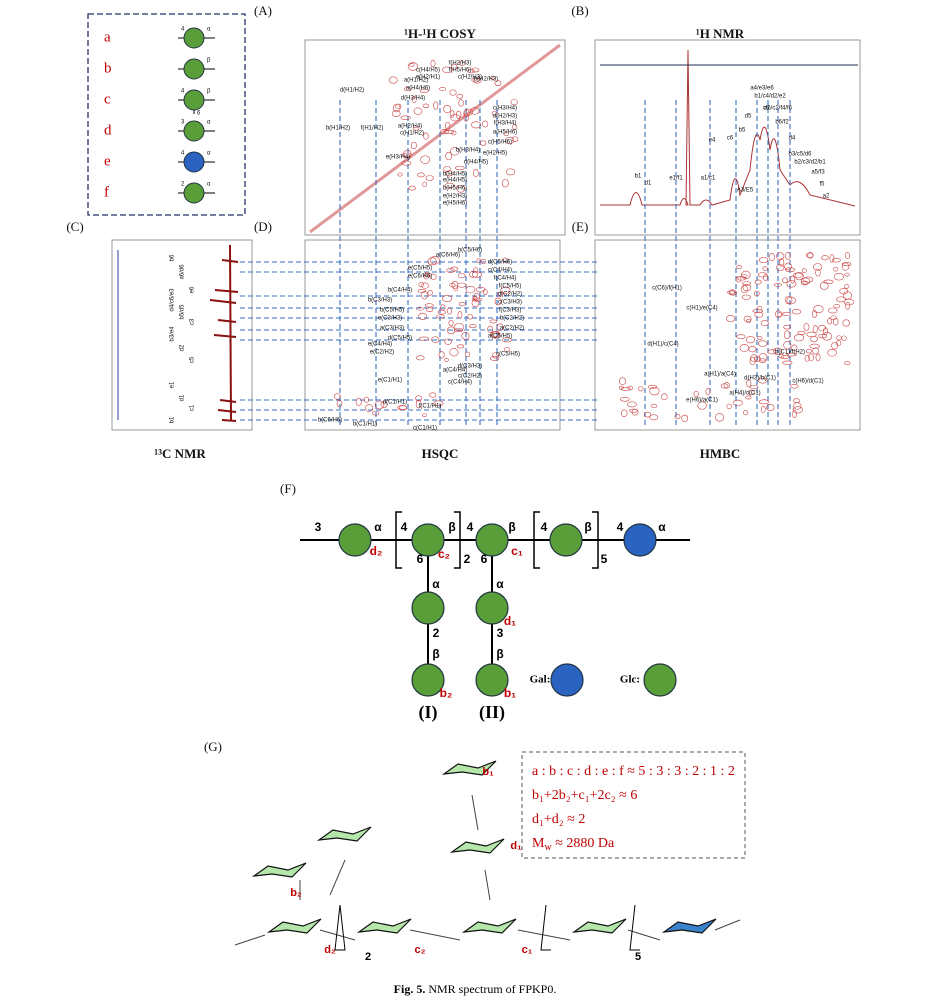  I want to click on caption-text: NMR spectrum of FPKP0., so click(490, 989).